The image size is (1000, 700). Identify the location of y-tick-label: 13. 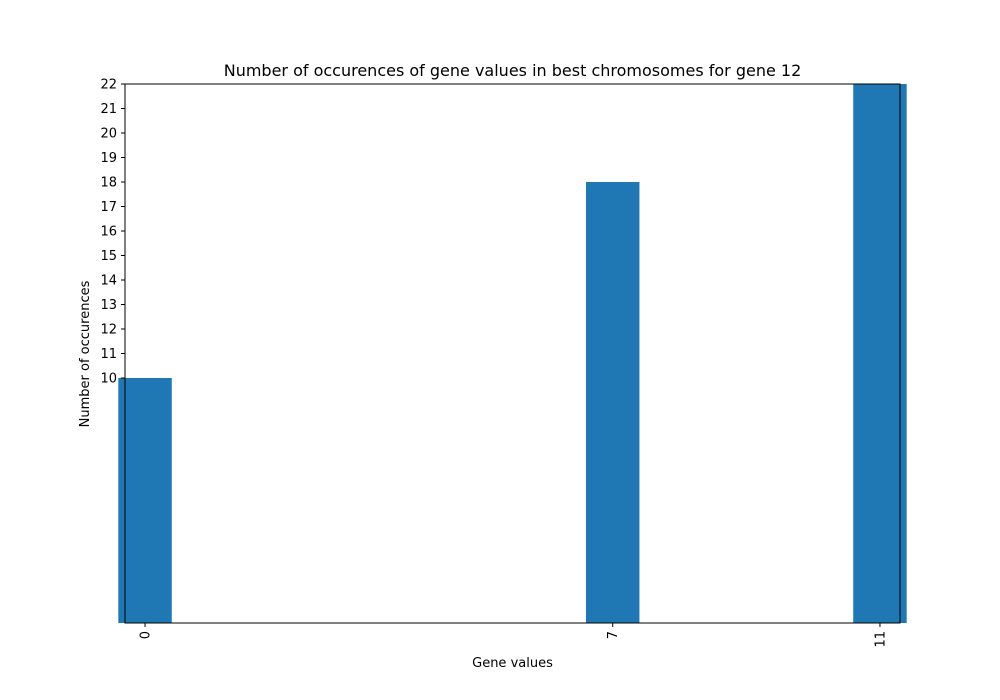
(108, 305).